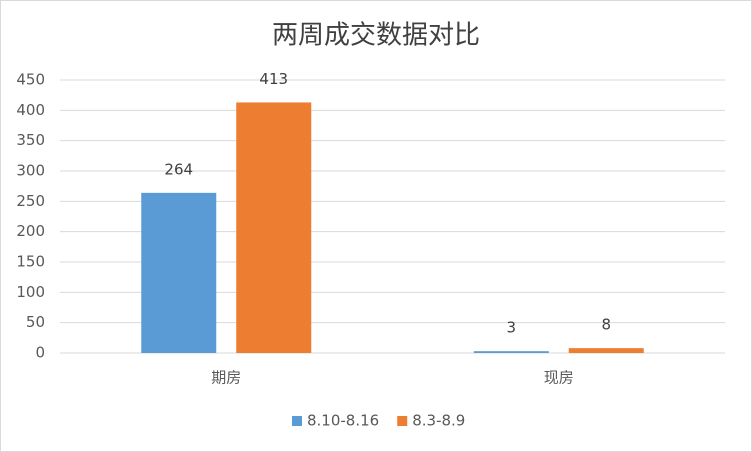 The width and height of the screenshot is (752, 452). I want to click on x-tick-label: 期房, so click(226, 378).